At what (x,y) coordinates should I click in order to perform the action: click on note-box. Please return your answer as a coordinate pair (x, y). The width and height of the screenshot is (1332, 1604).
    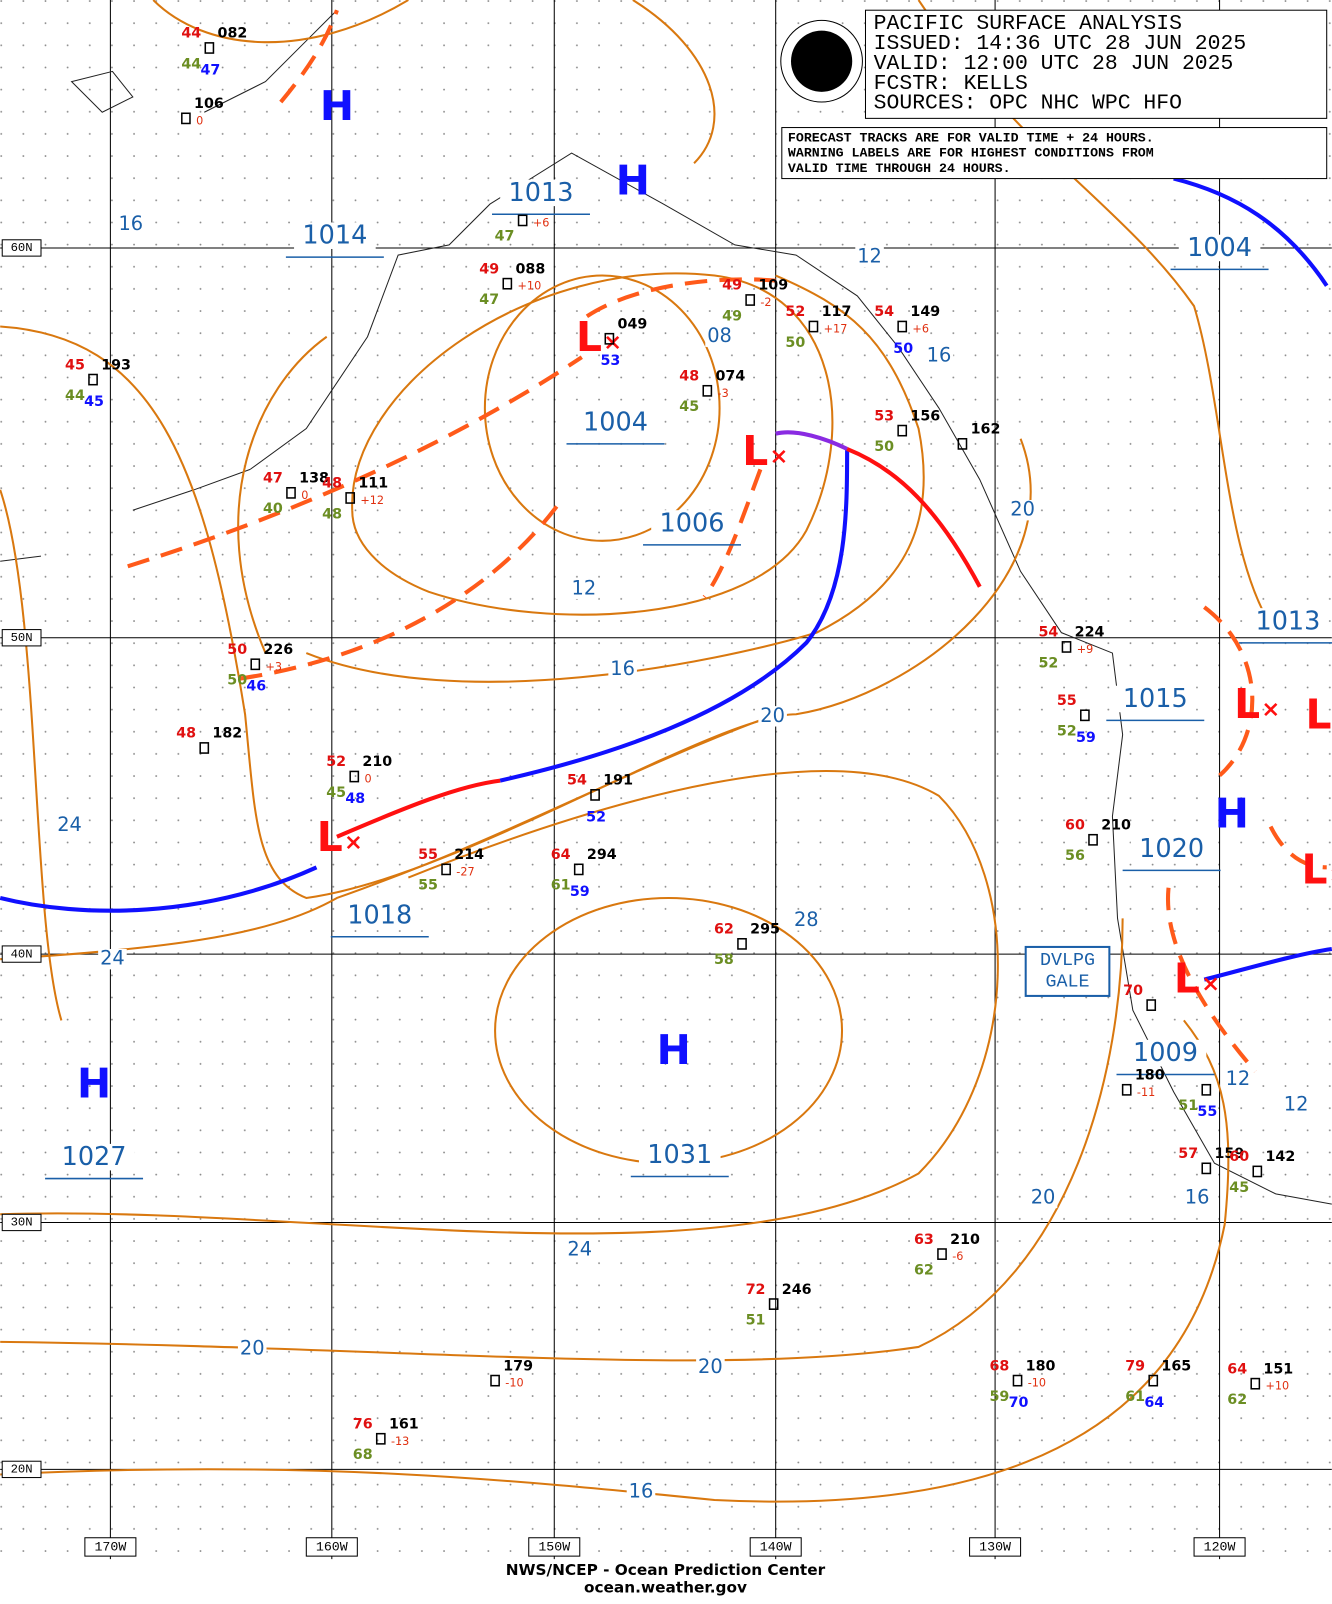
    Looking at the image, I should click on (1054, 153).